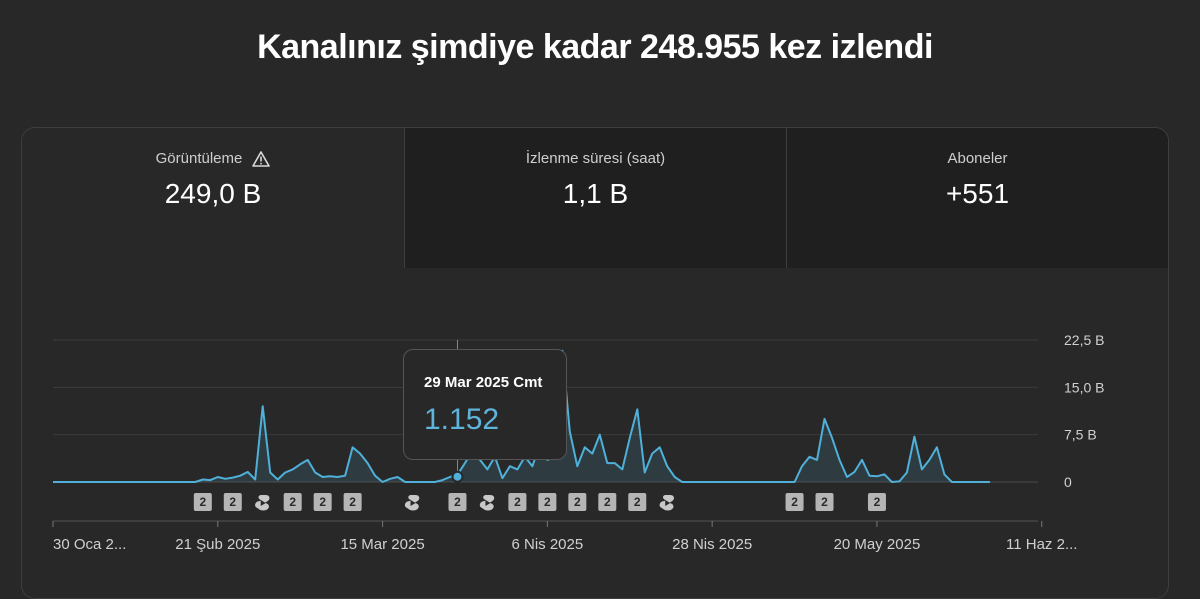 The image size is (1200, 599). Describe the element at coordinates (199, 158) in the screenshot. I see `views-label: Görüntüleme` at that location.